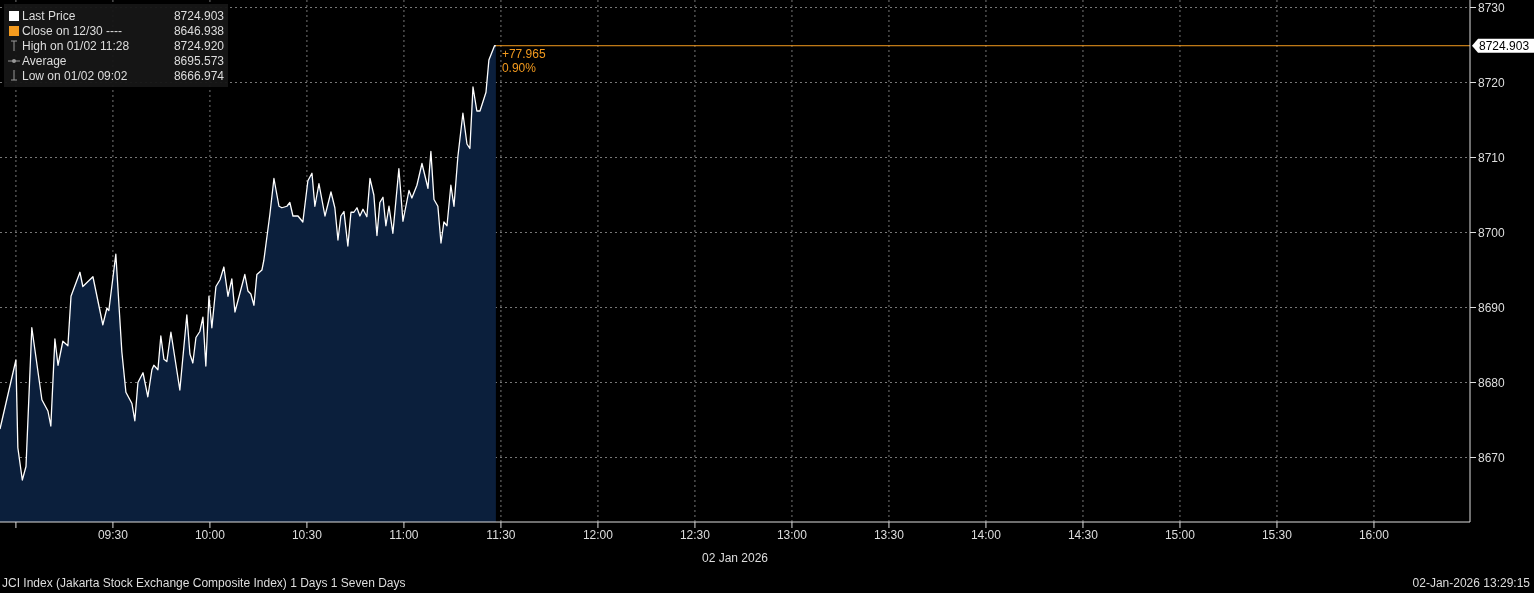 The width and height of the screenshot is (1534, 593). Describe the element at coordinates (1492, 307) in the screenshot. I see `y-tick-label: 8690` at that location.